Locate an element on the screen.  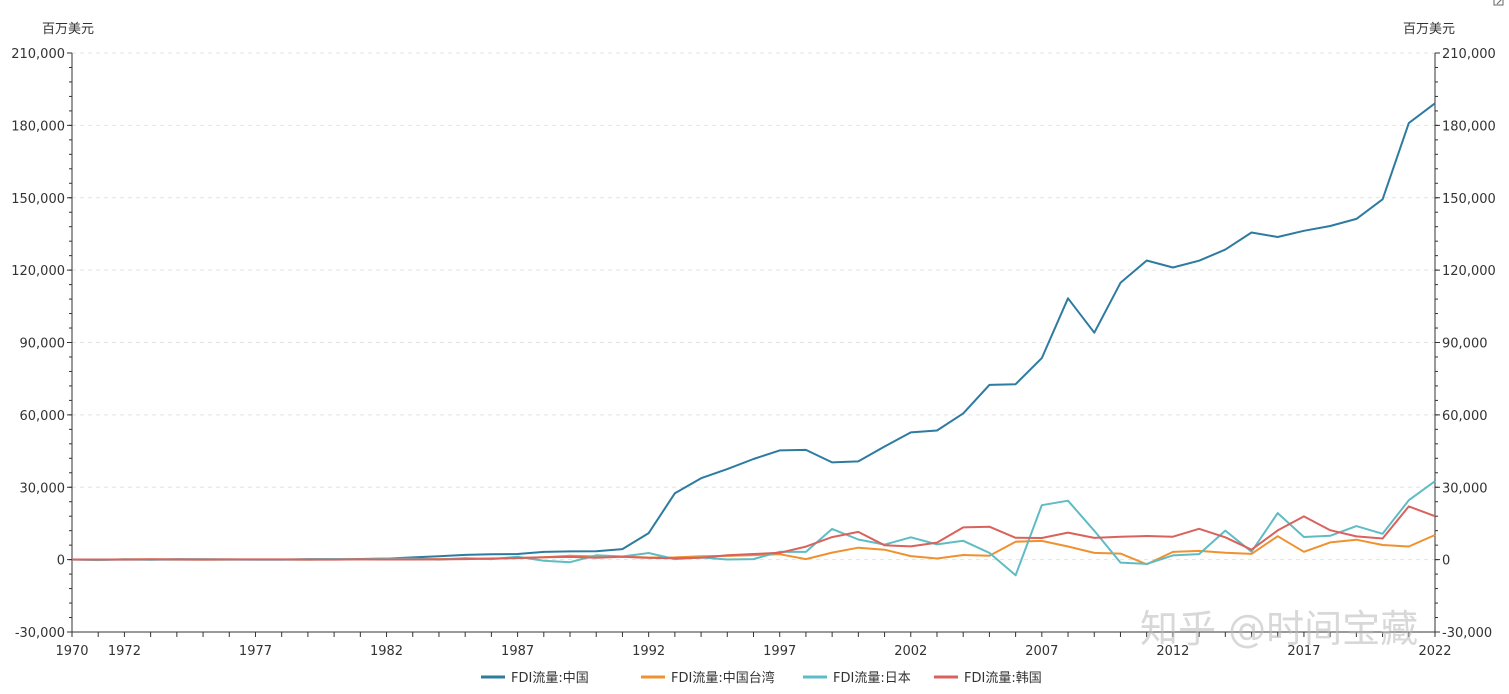
y-tick-label-left: -30,000 is located at coordinates (40, 633).